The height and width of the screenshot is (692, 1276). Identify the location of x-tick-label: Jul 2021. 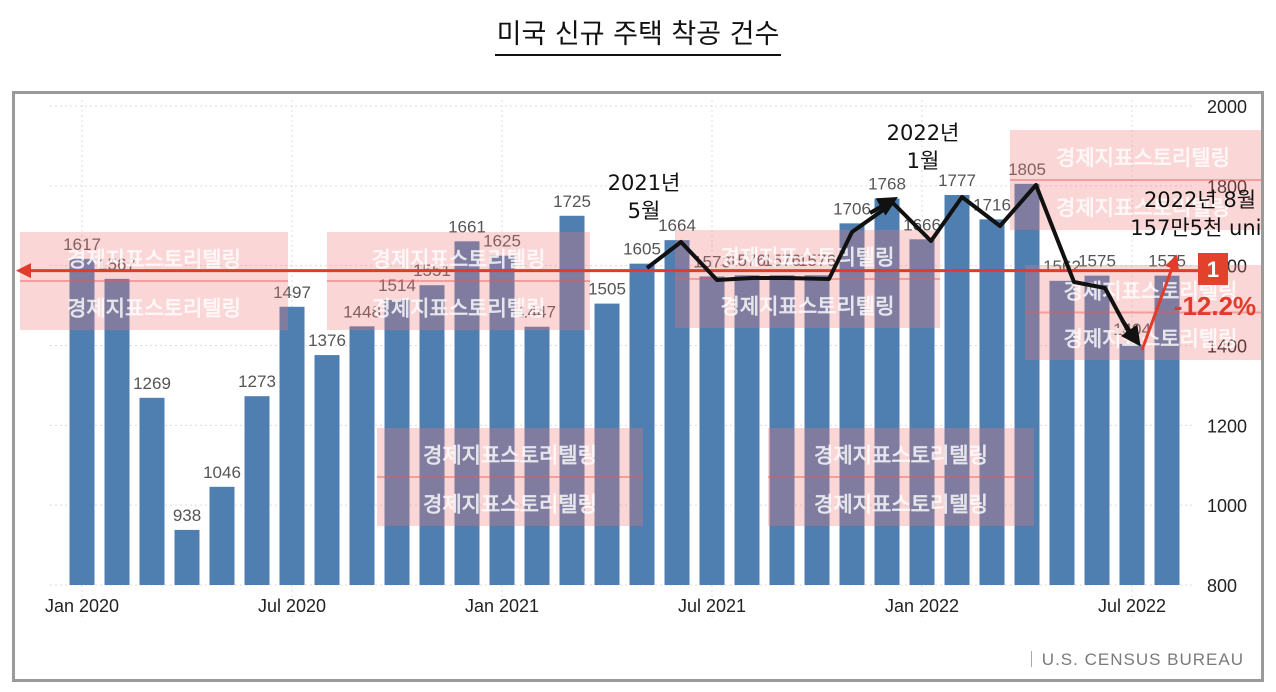
(712, 606).